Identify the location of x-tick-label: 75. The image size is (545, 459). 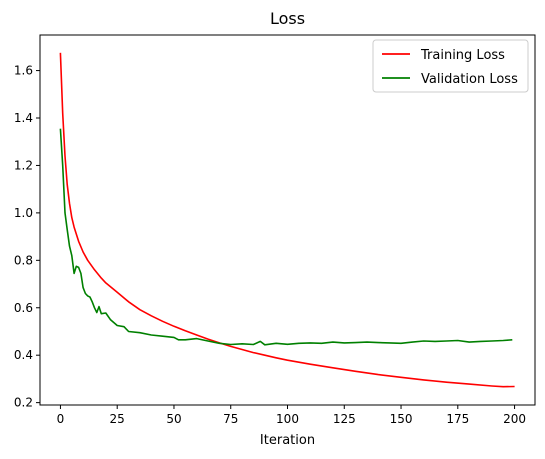
(230, 419).